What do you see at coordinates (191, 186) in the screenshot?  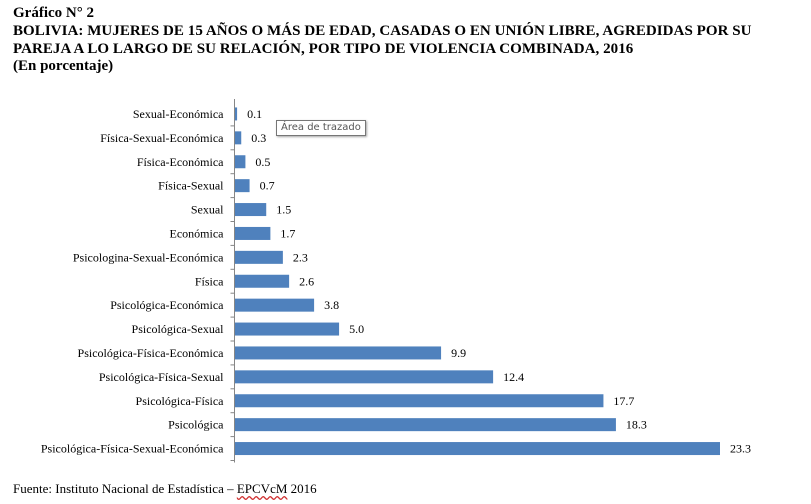 I see `category-label: Física-Sexual` at bounding box center [191, 186].